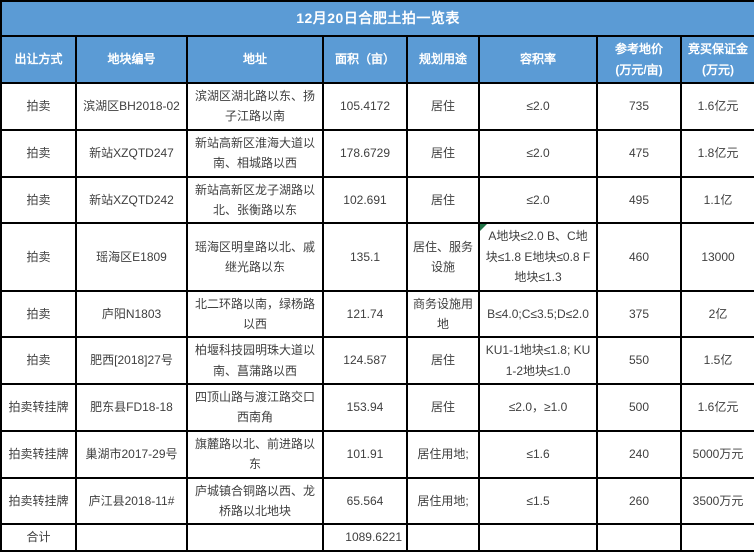  What do you see at coordinates (639, 153) in the screenshot?
I see `cell-ref-price: 475` at bounding box center [639, 153].